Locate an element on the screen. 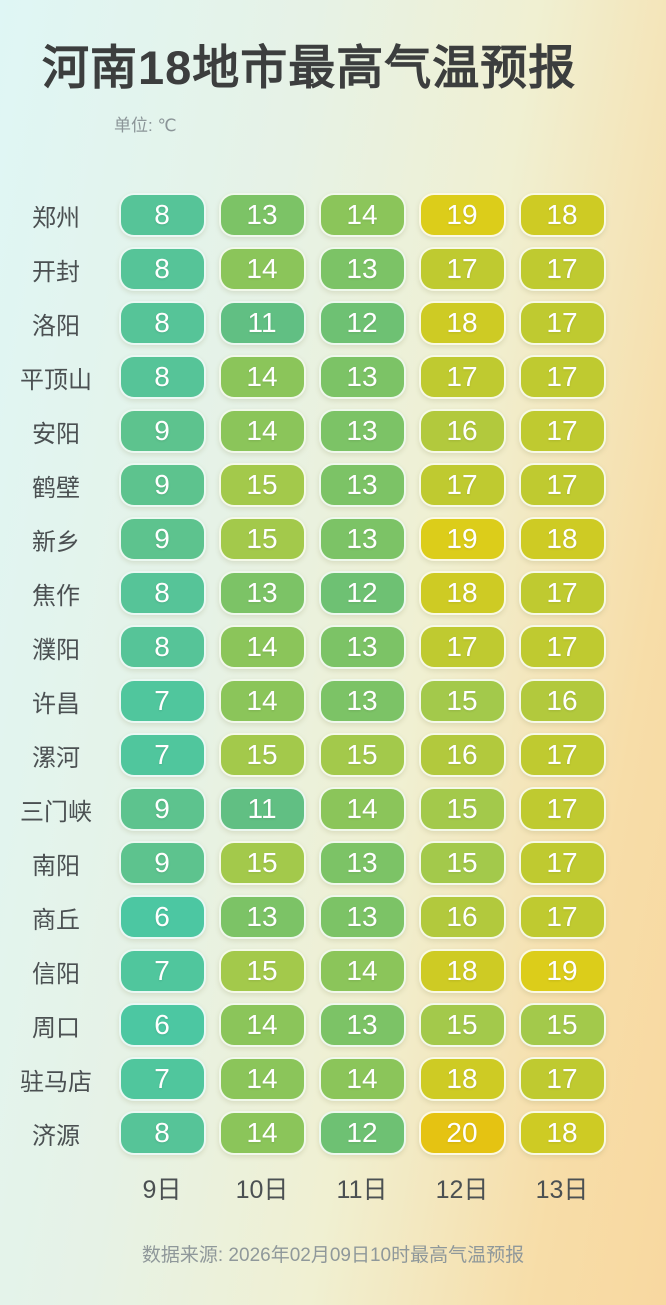 The width and height of the screenshot is (666, 1305). city-label: 鹤壁 is located at coordinates (56, 488).